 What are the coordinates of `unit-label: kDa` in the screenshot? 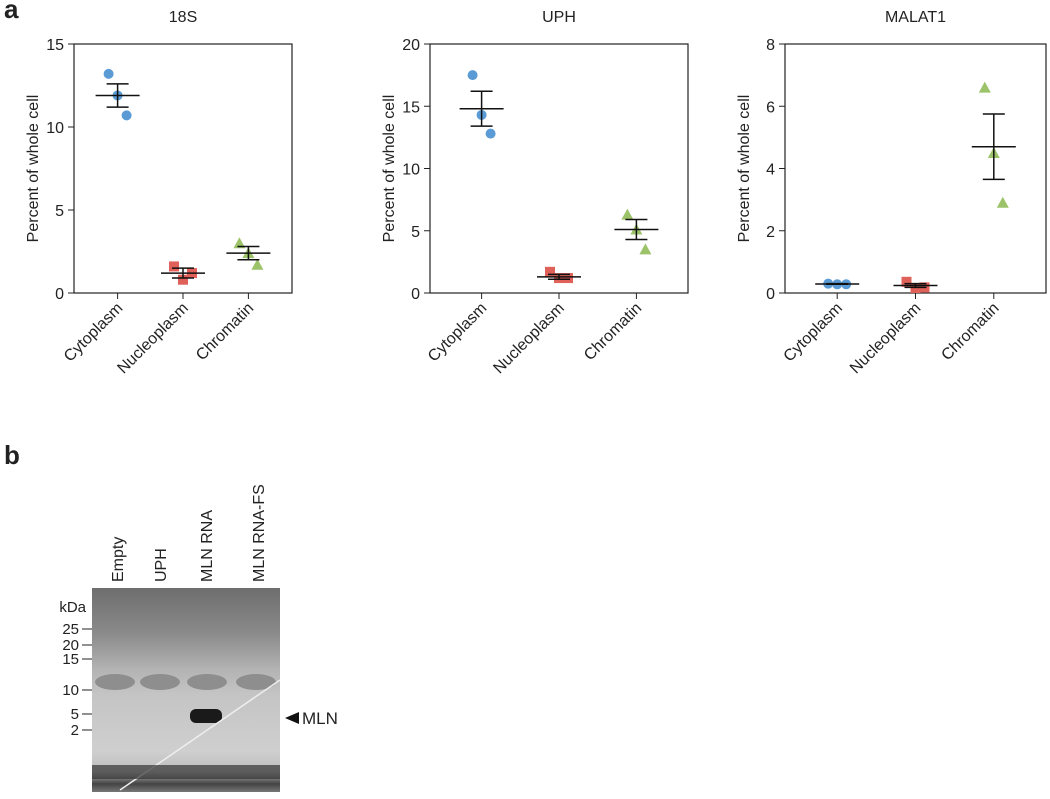 It's located at (72, 607).